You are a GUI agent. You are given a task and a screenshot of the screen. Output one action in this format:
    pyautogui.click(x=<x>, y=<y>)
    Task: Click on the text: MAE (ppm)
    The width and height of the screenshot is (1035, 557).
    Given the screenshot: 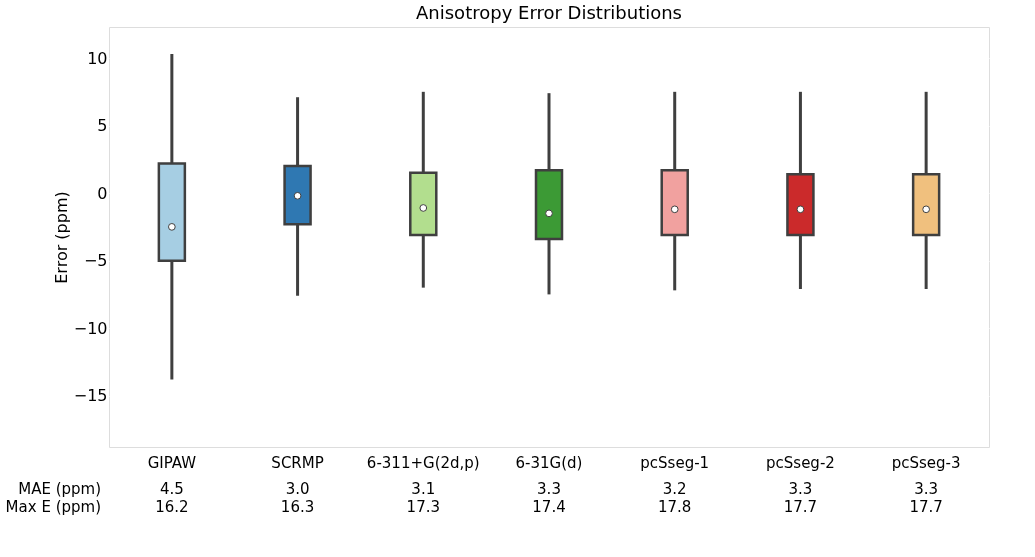 What is the action you would take?
    pyautogui.click(x=59, y=489)
    